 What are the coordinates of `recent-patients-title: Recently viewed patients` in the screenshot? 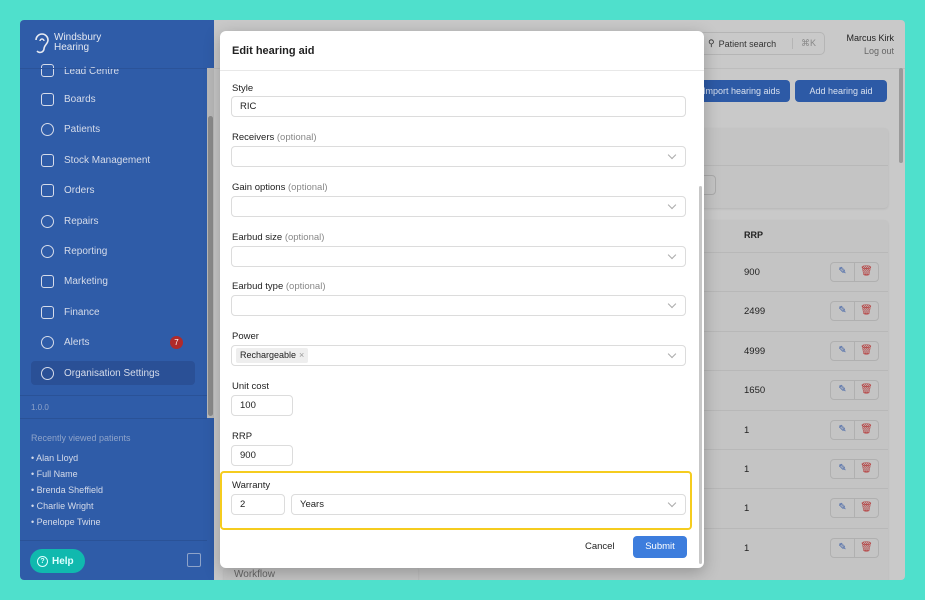 It's located at (81, 438).